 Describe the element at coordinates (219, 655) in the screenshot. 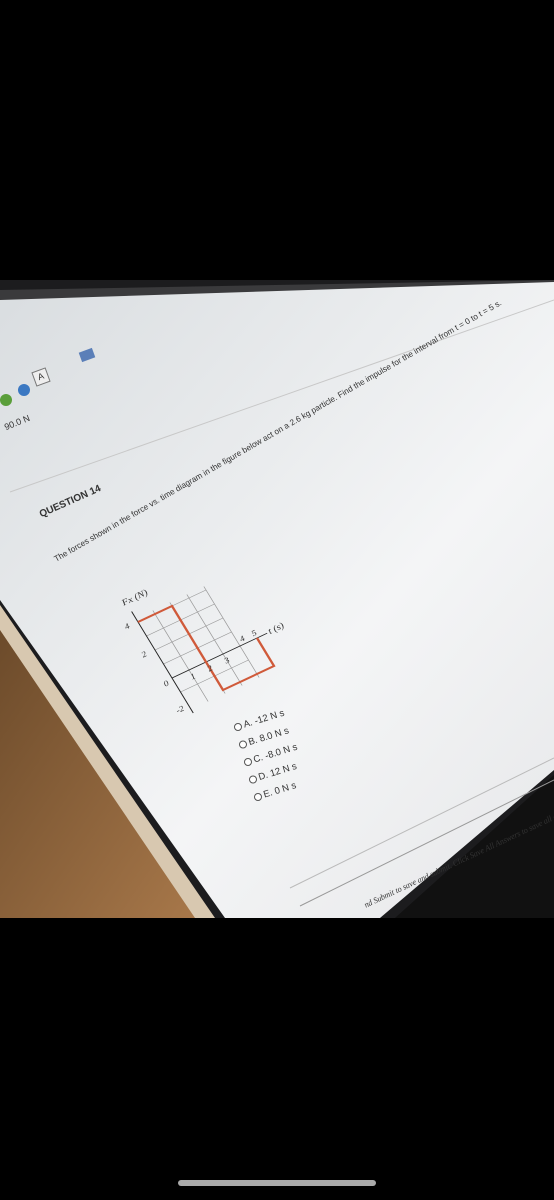

I see `x-axis` at that location.